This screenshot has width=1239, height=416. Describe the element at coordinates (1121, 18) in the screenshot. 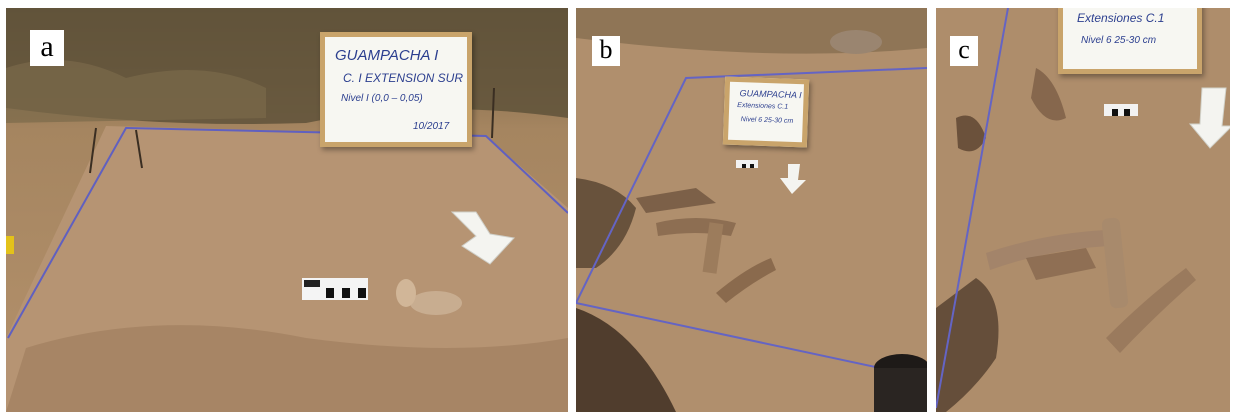

I see `board-c-line-1: Extensiones C.1` at that location.